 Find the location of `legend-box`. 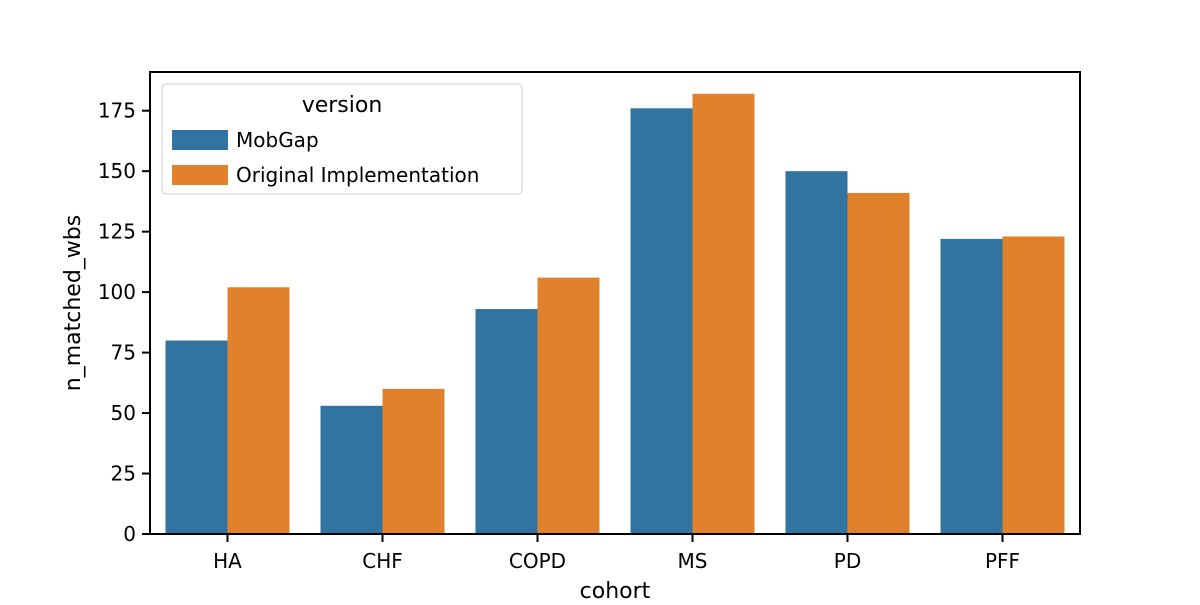

legend-box is located at coordinates (342, 139).